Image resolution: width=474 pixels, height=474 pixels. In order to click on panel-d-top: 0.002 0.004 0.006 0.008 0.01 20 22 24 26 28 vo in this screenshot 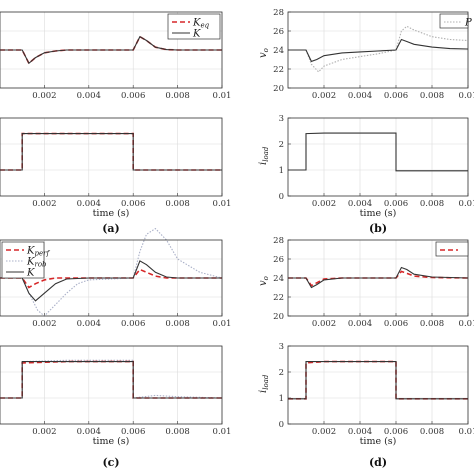, I will do `click(366, 282)`.